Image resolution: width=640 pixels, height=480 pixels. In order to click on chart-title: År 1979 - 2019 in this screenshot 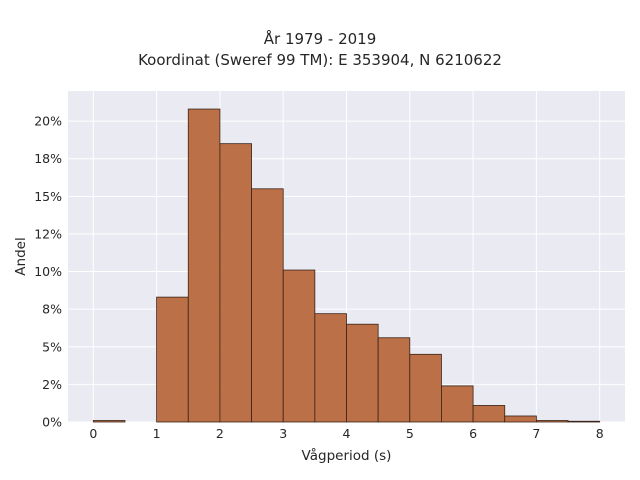, I will do `click(320, 39)`.